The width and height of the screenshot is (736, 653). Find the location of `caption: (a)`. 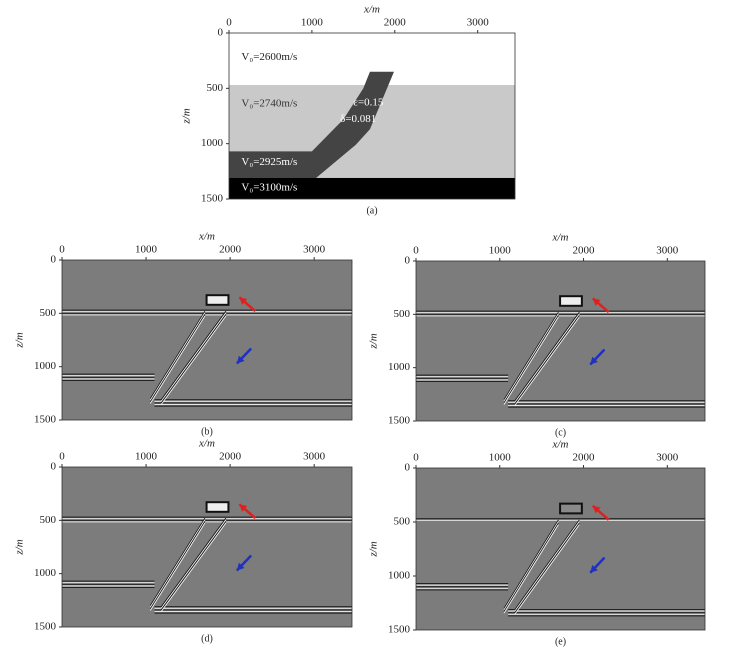

caption: (a) is located at coordinates (371, 210).